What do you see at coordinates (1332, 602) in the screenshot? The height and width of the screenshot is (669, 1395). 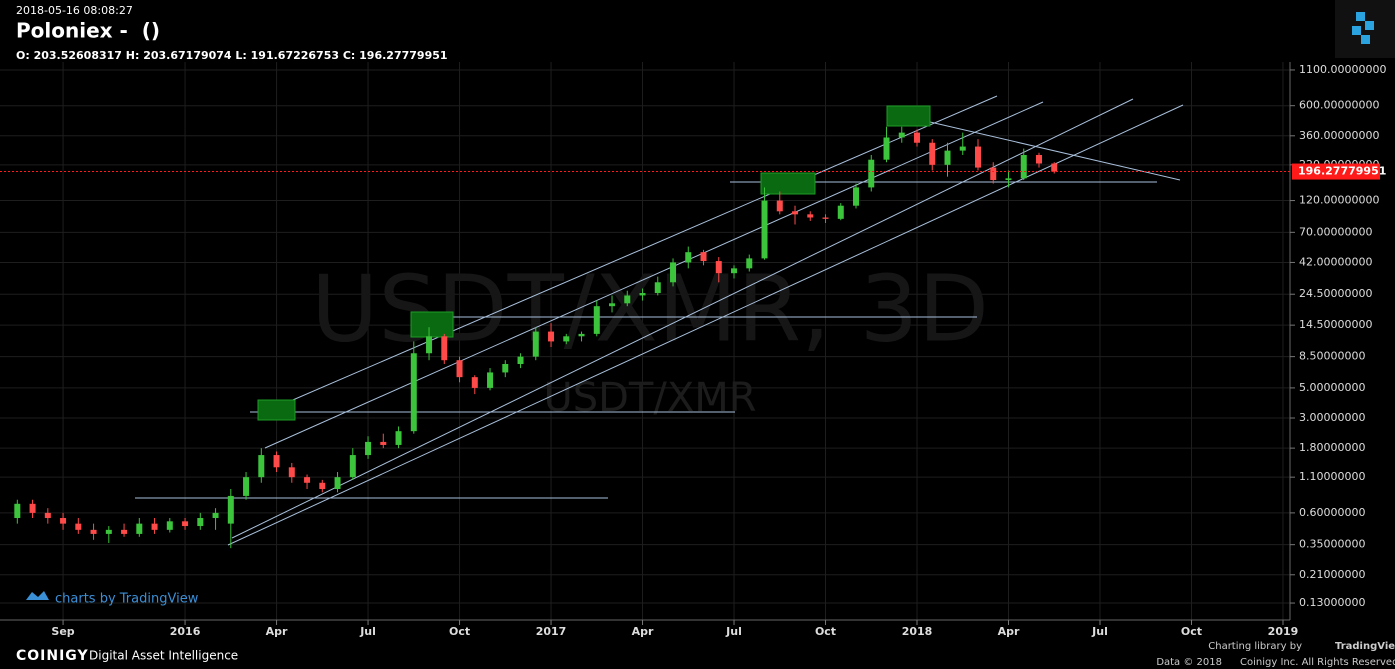 I see `y-tick-label: 0.13000000` at bounding box center [1332, 602].